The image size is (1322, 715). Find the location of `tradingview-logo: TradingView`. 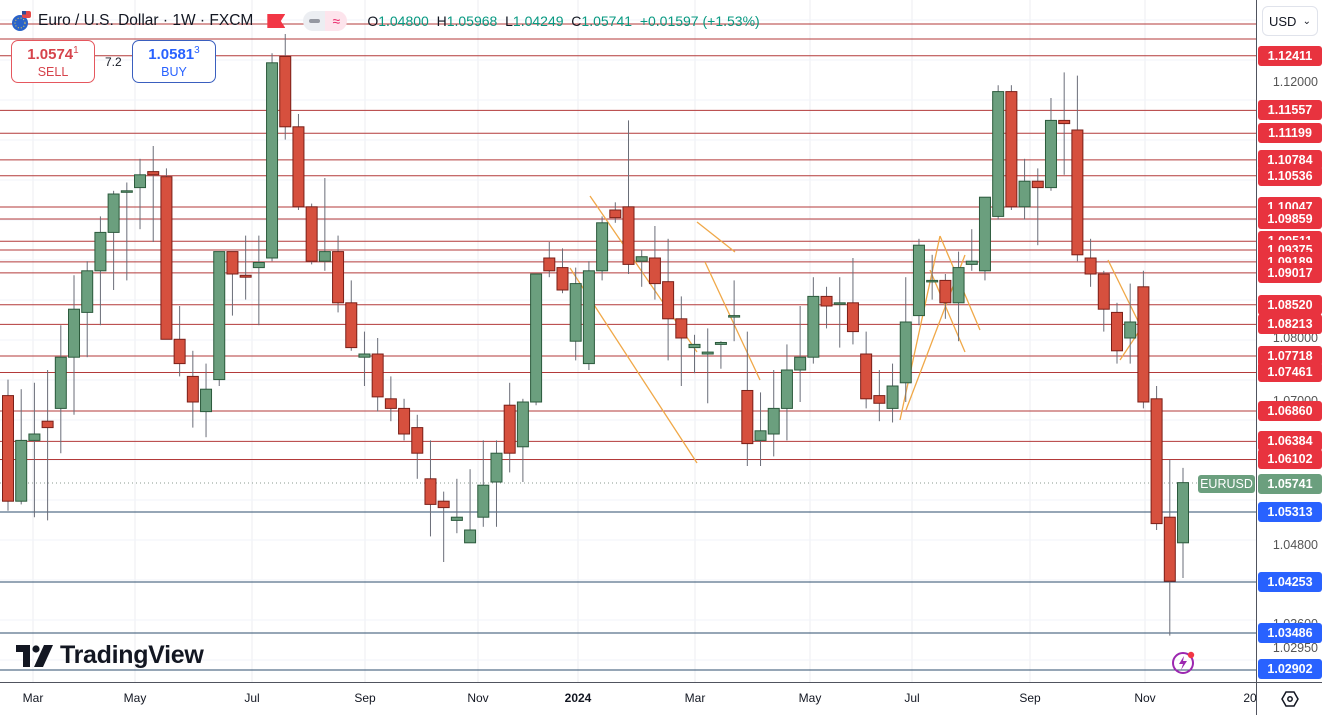

tradingview-logo: TradingView is located at coordinates (110, 655).